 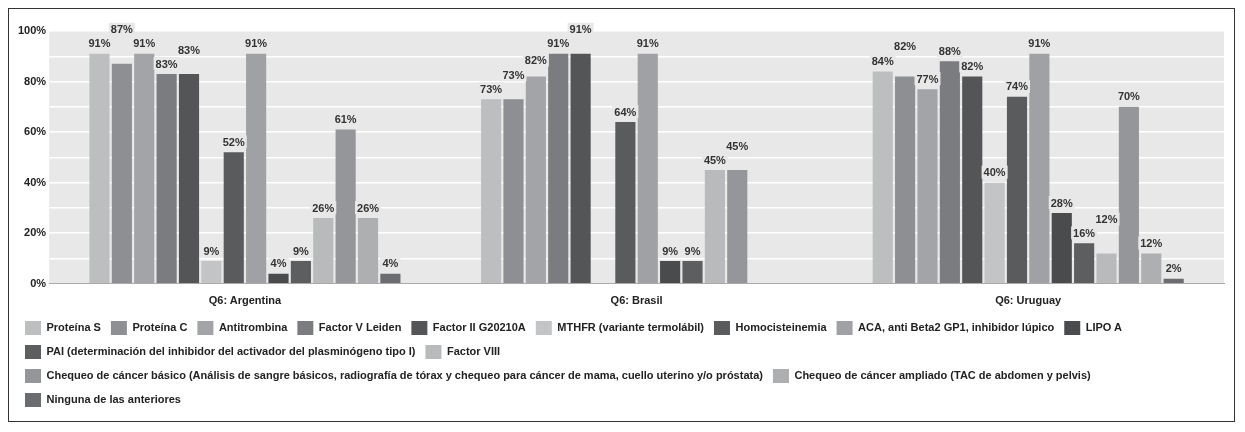 I want to click on legend-label: Chequeo de cáncer básico (Análisis de sangre básicos, radiografía de tórax y chequeo para cáncer de mama, cuello uterino y/o próstata), so click(x=405, y=375).